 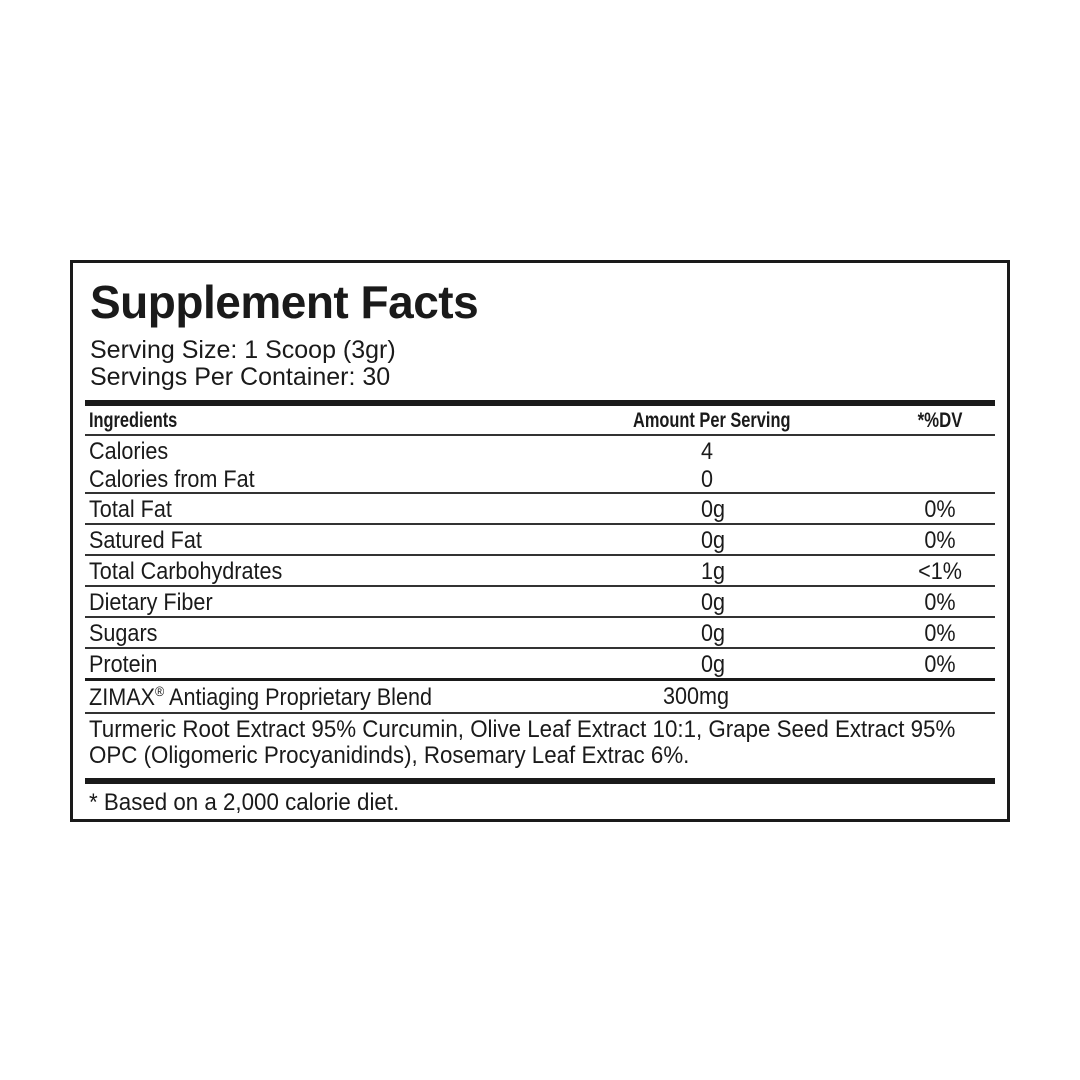 What do you see at coordinates (133, 420) in the screenshot?
I see `column-header-ingredients: Ingredients` at bounding box center [133, 420].